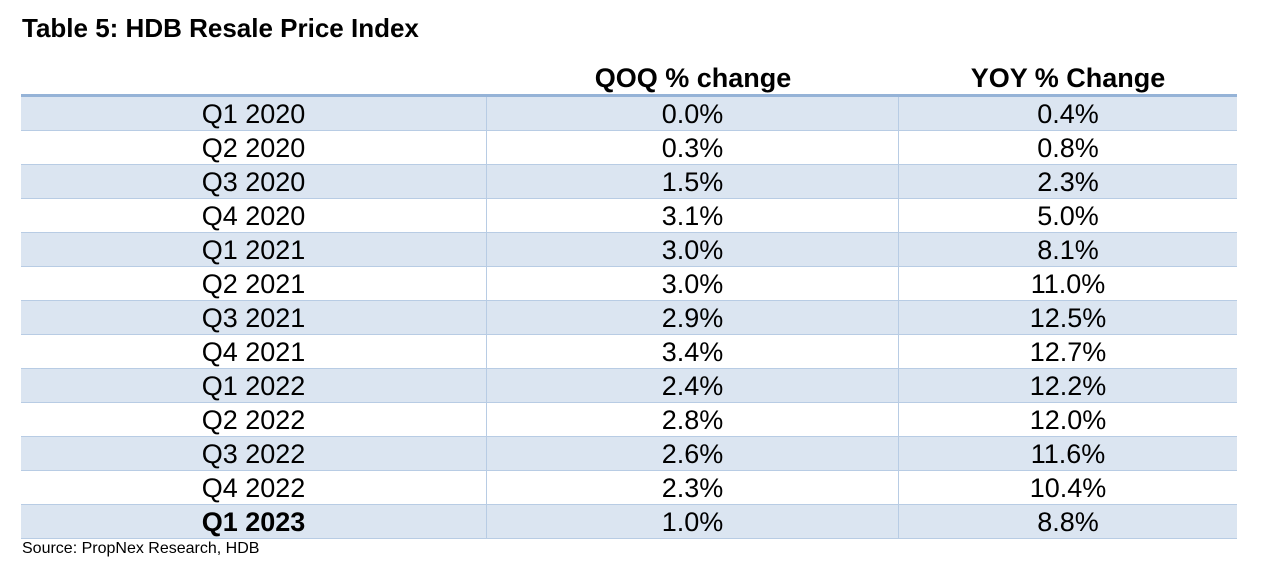 This screenshot has width=1262, height=578. Describe the element at coordinates (693, 147) in the screenshot. I see `qoq-cell: 0.3%` at that location.